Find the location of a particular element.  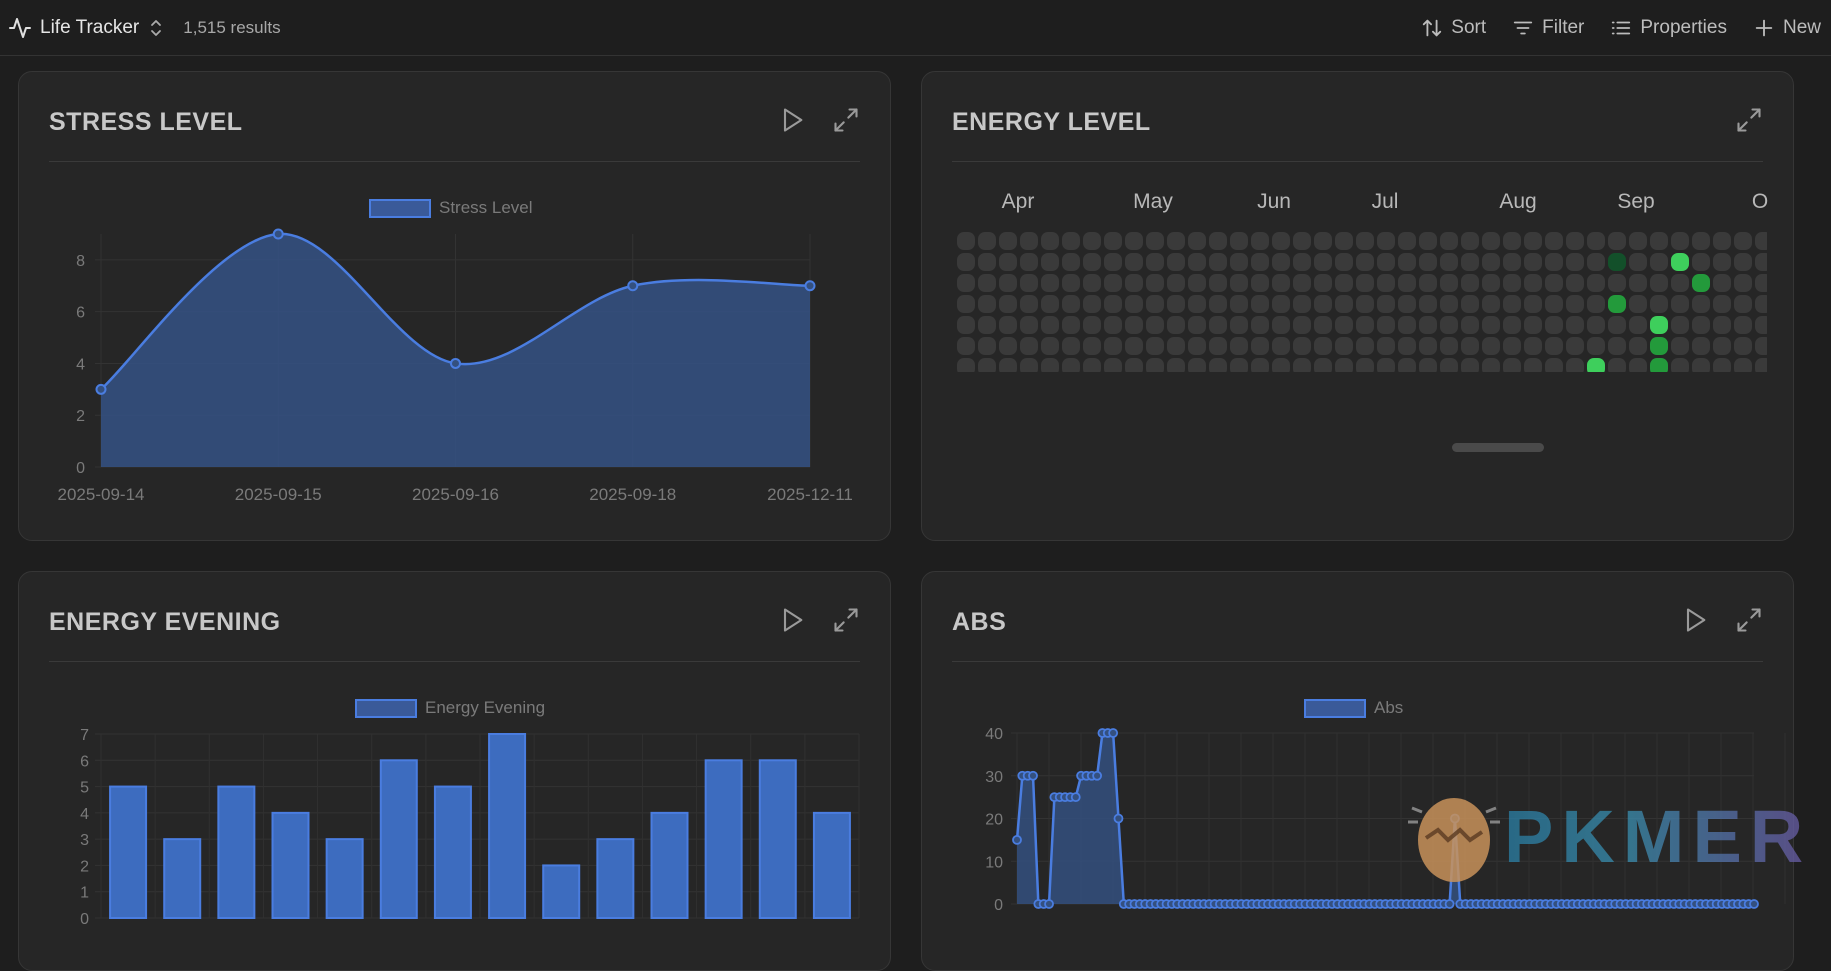

chart-legend: Stress Level is located at coordinates (451, 208).